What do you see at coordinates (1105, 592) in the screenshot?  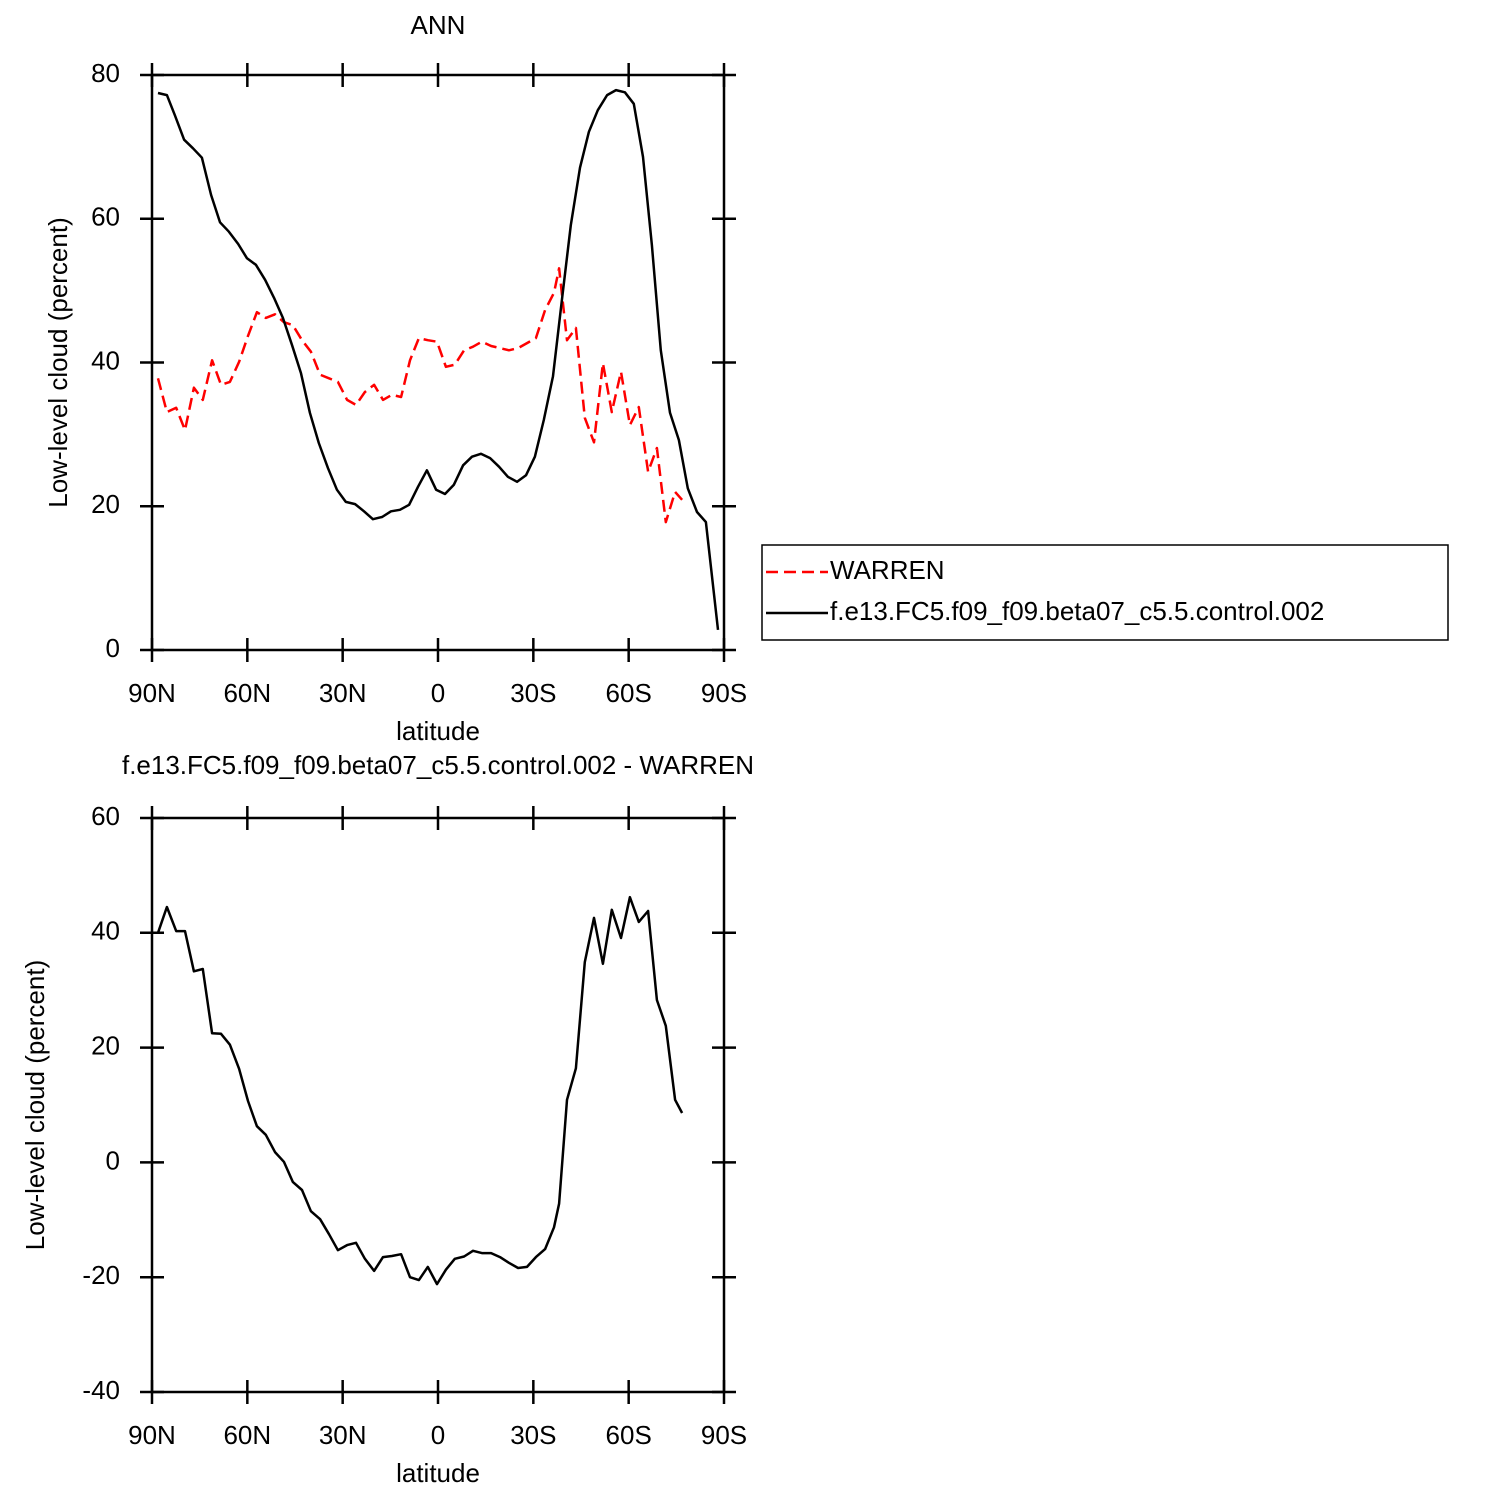 I see `legend-box` at bounding box center [1105, 592].